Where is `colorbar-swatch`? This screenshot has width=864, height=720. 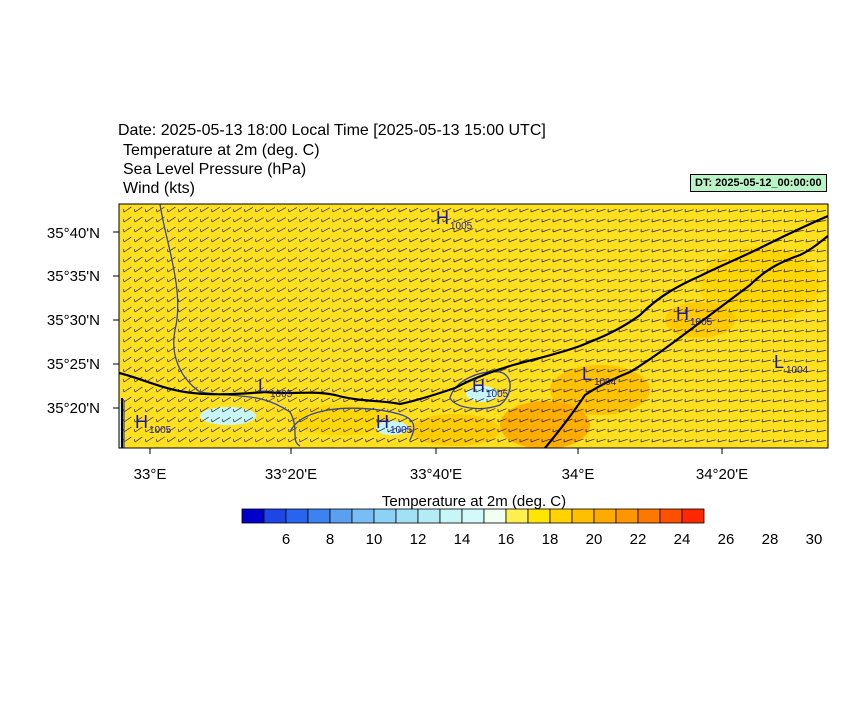 colorbar-swatch is located at coordinates (561, 516).